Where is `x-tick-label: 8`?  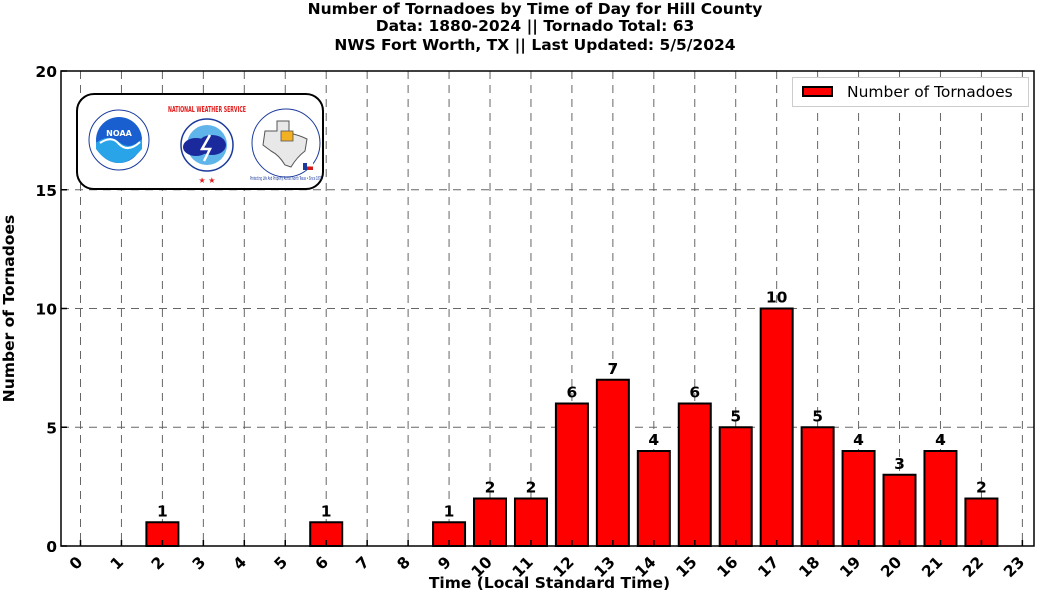
x-tick-label: 8 is located at coordinates (404, 563).